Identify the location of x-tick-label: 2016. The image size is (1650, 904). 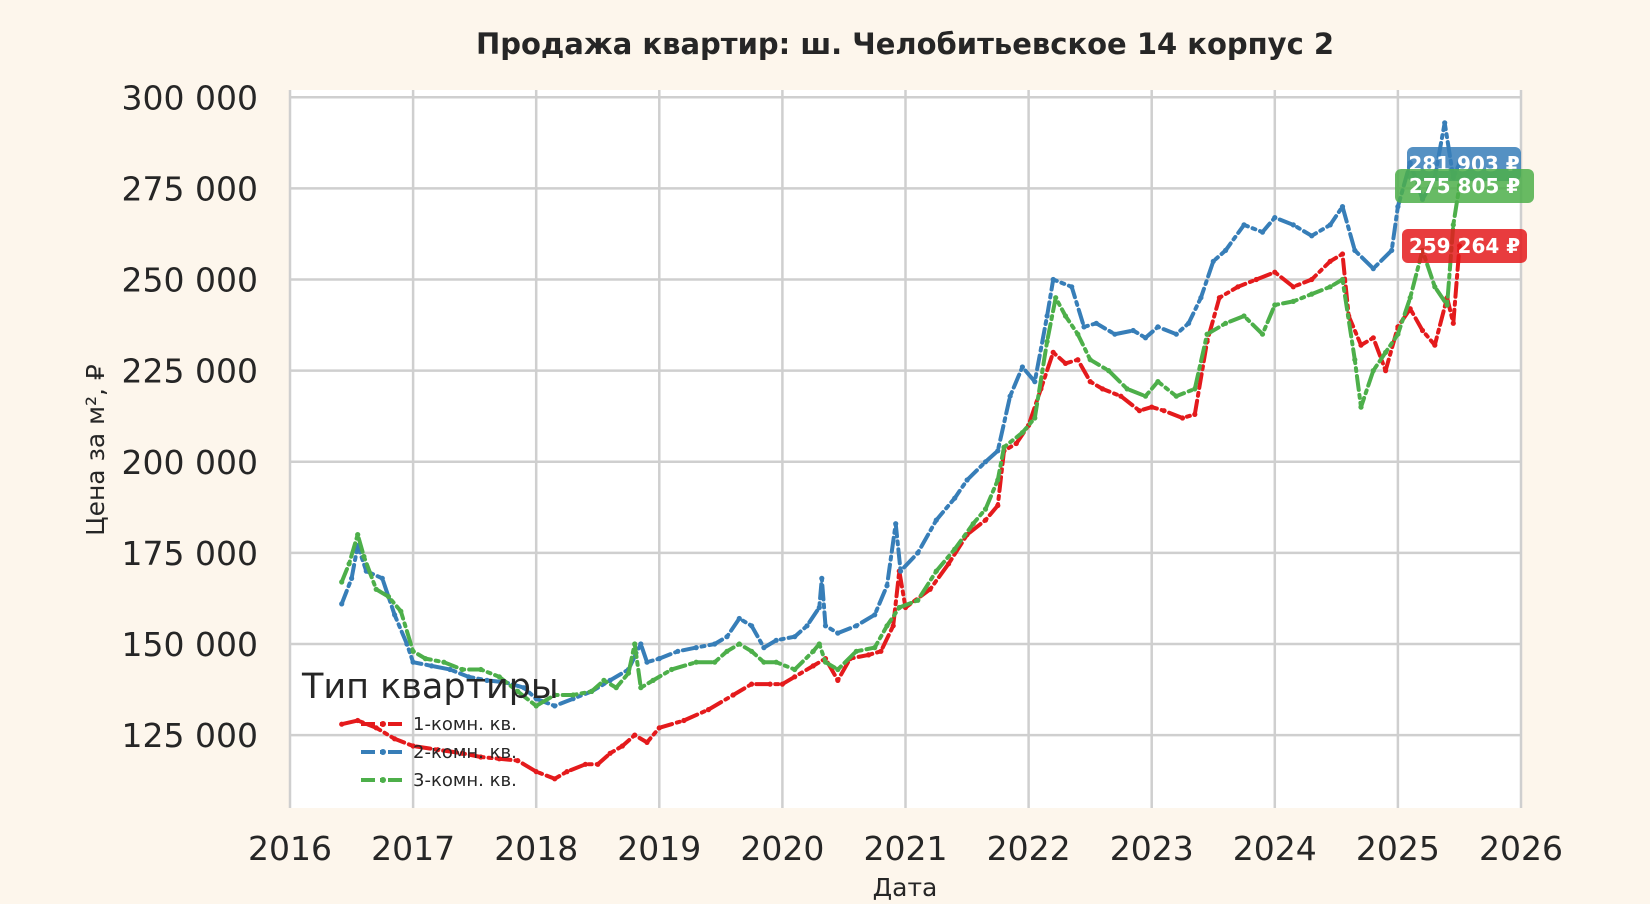
(290, 848).